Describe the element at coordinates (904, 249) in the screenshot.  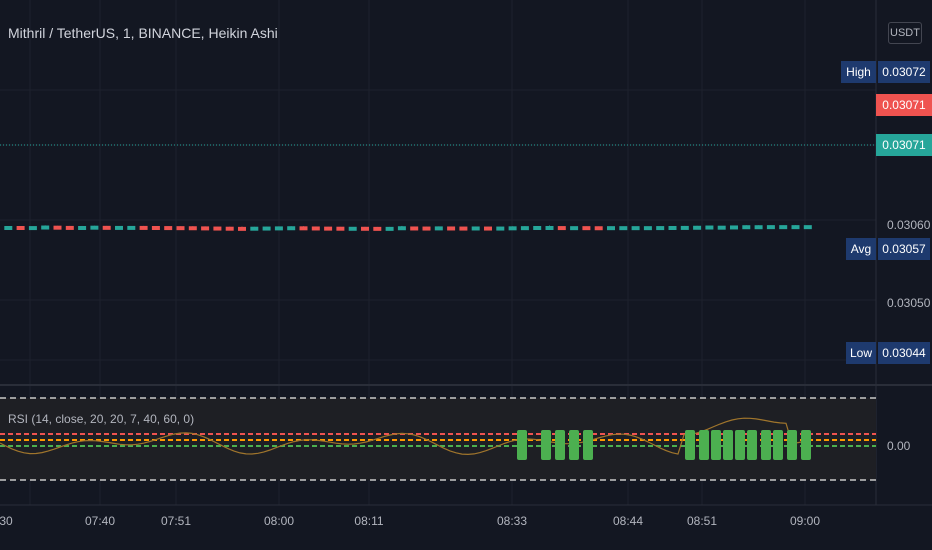
I see `avg-value: 0.03057` at that location.